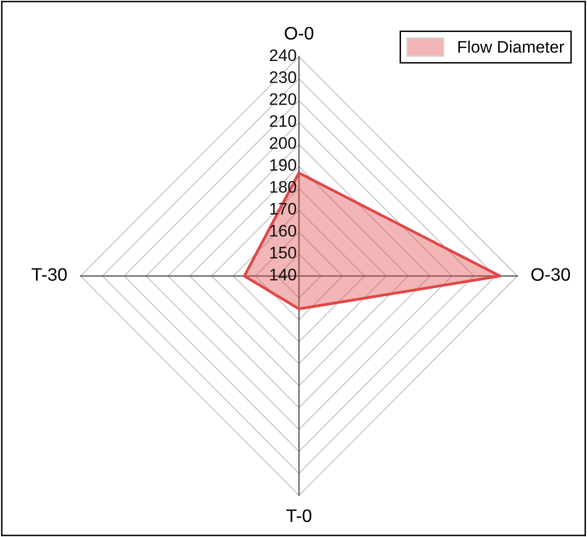  Describe the element at coordinates (283, 165) in the screenshot. I see `y-tick-label: 190` at that location.